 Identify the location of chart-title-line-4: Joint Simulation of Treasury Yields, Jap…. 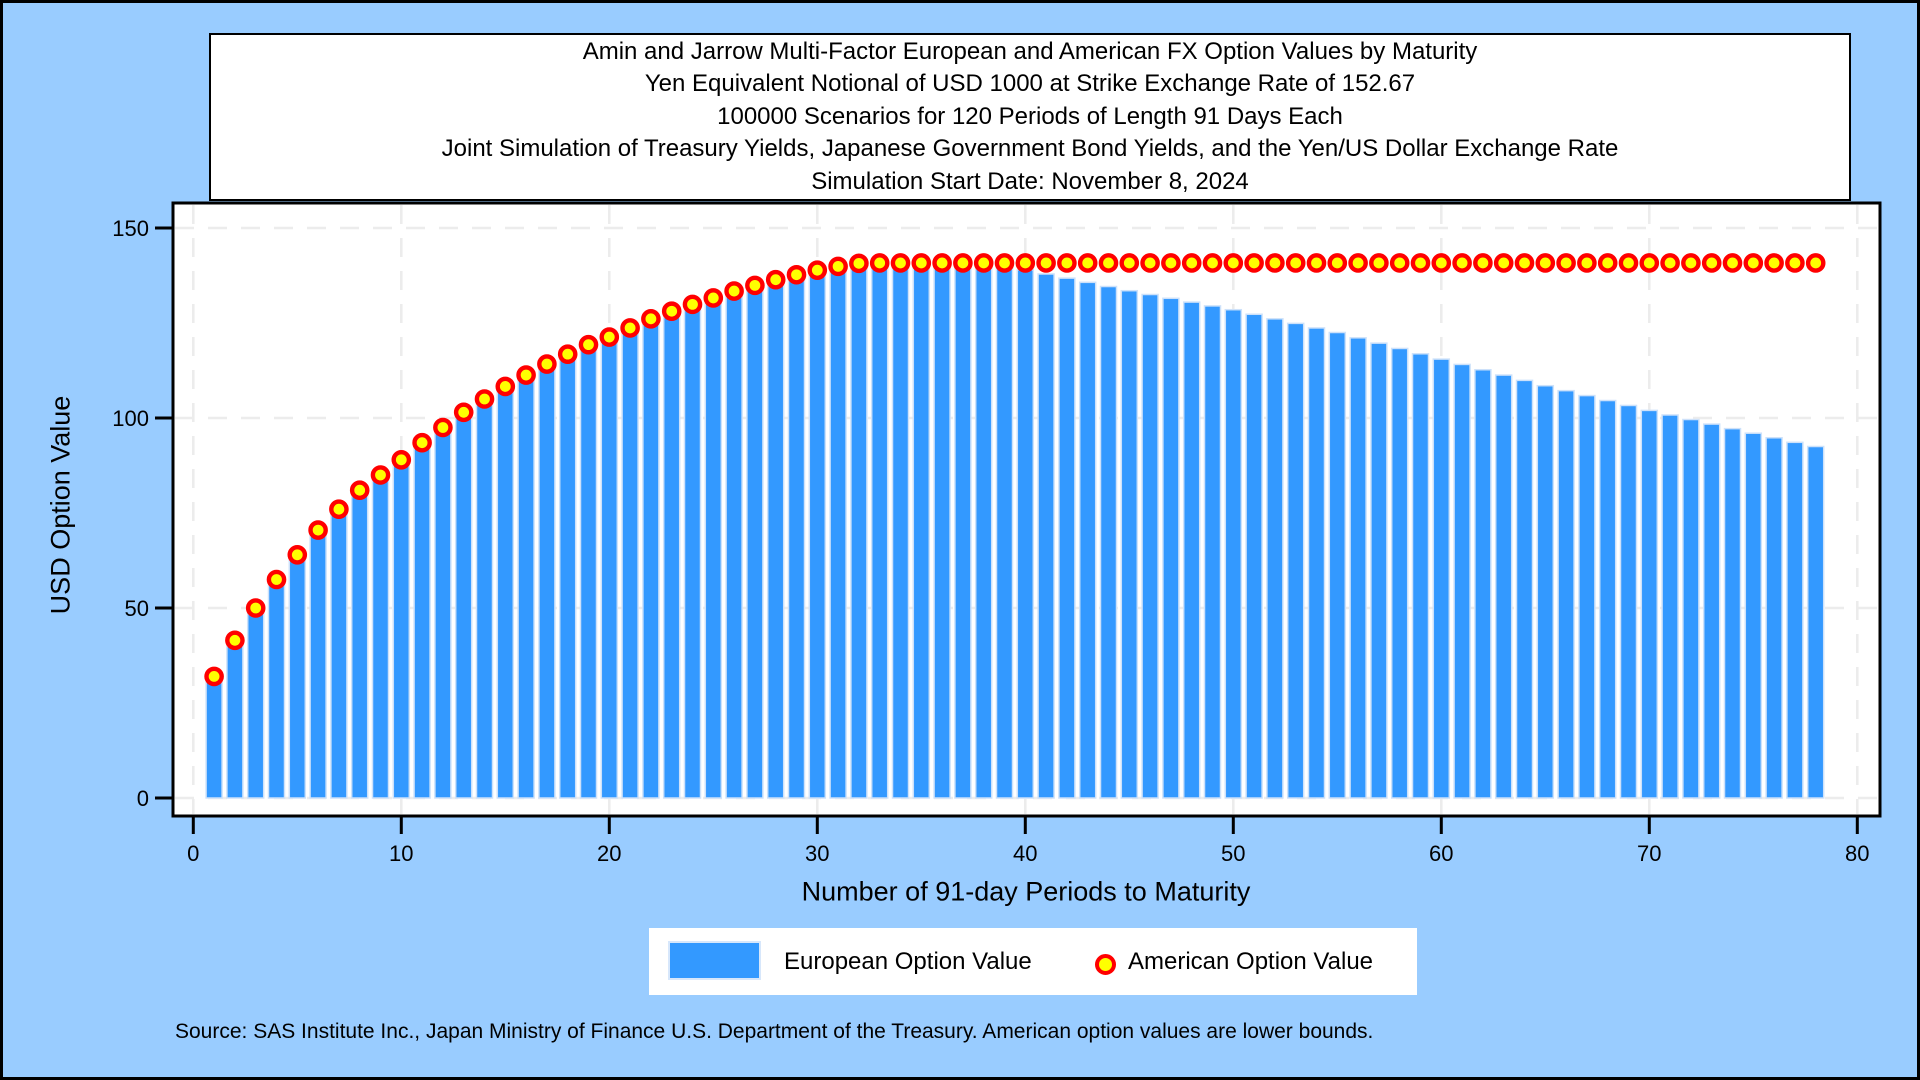
(1030, 149).